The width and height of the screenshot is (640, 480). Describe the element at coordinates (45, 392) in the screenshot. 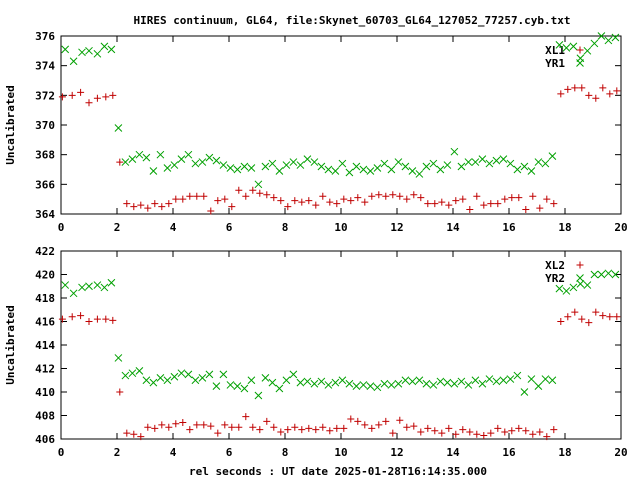

I see `y-tick-label: 410` at that location.